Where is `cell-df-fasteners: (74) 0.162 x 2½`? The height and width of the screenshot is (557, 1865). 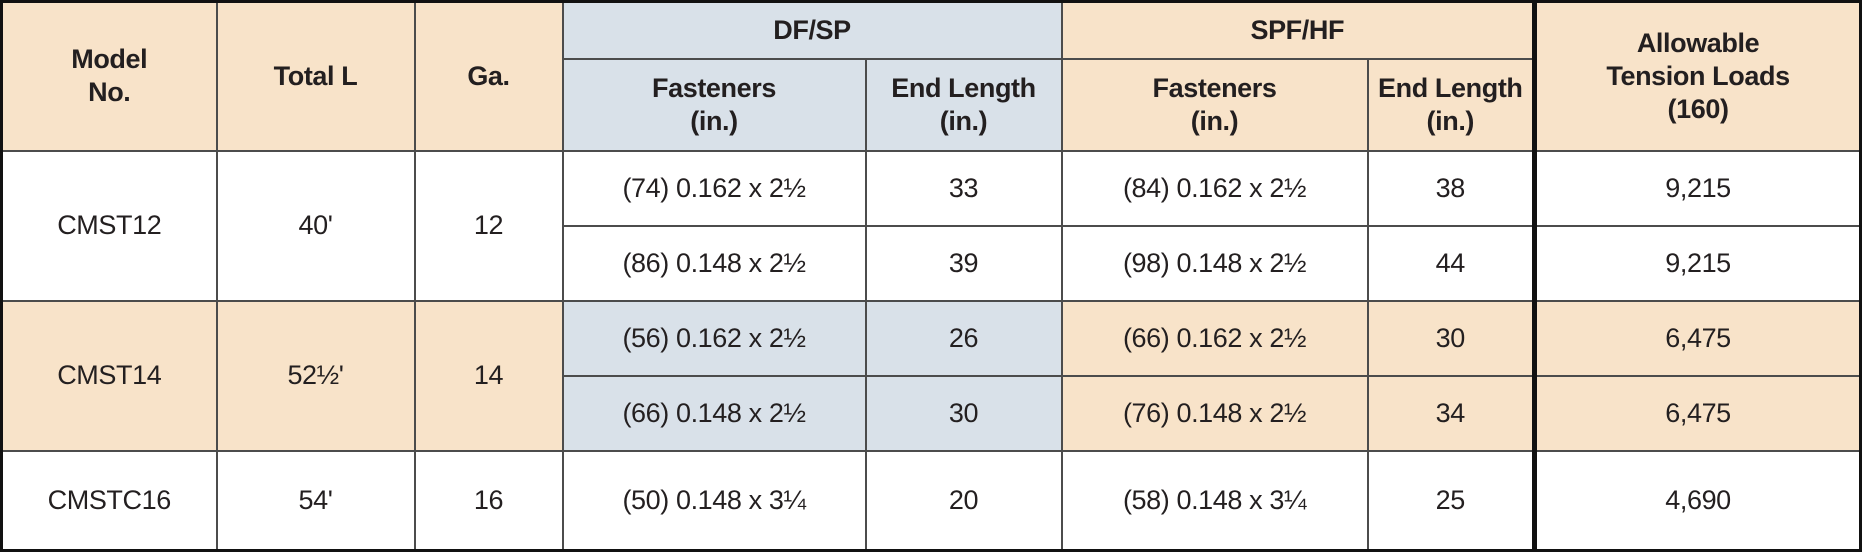 cell-df-fasteners: (74) 0.162 x 2½ is located at coordinates (714, 188).